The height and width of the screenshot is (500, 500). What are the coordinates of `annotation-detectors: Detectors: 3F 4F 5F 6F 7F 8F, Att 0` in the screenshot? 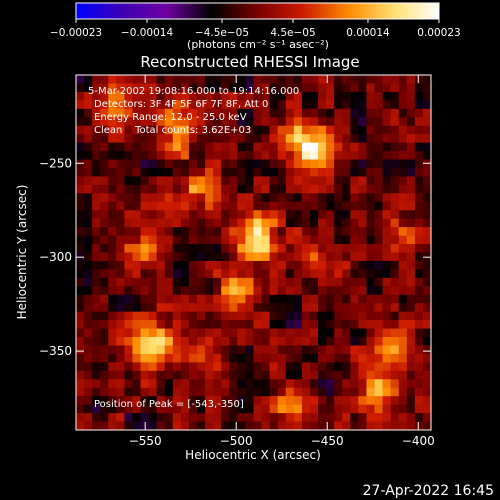 It's located at (181, 104).